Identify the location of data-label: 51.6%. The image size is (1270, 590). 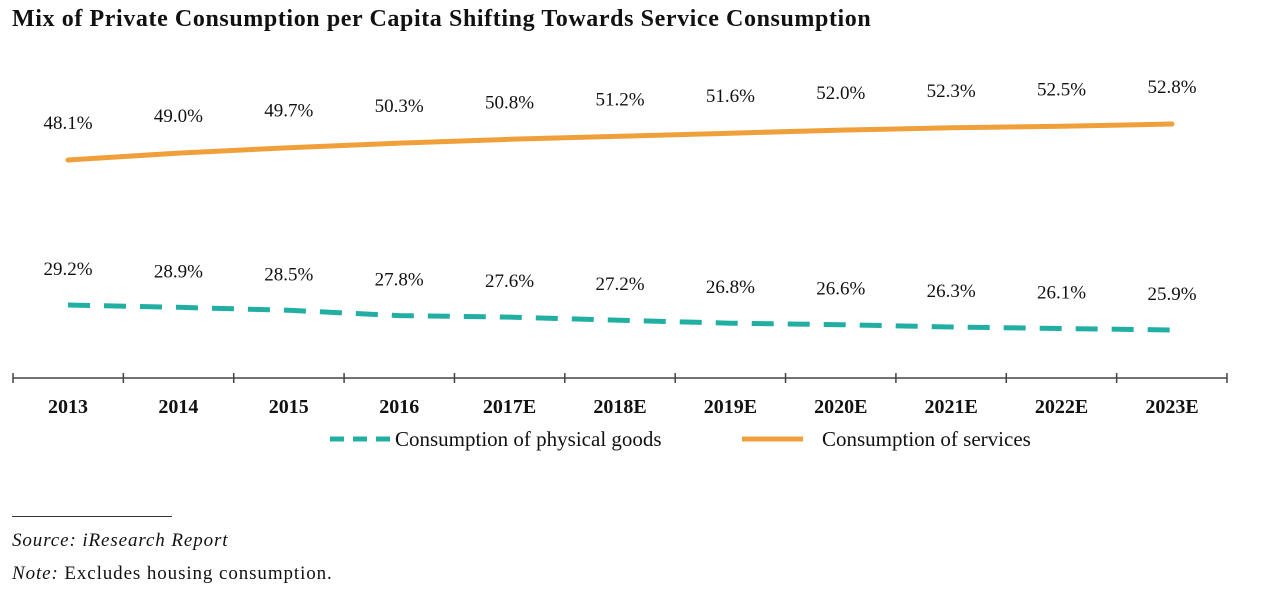
(730, 96).